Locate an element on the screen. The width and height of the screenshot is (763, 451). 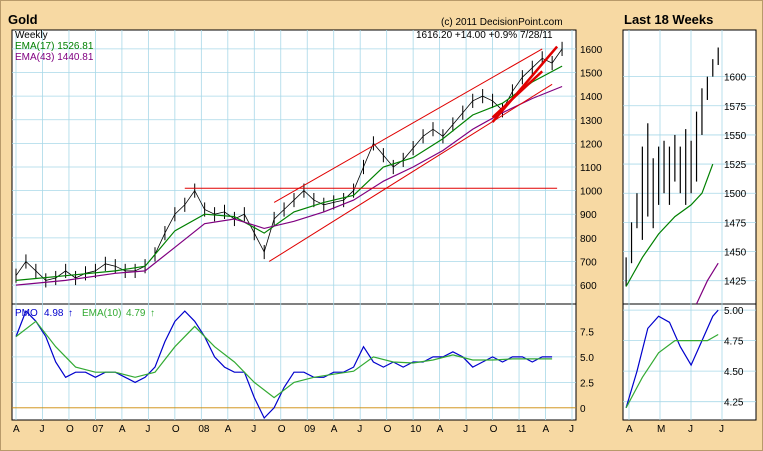
y-tick-label: 1300 is located at coordinates (591, 121).